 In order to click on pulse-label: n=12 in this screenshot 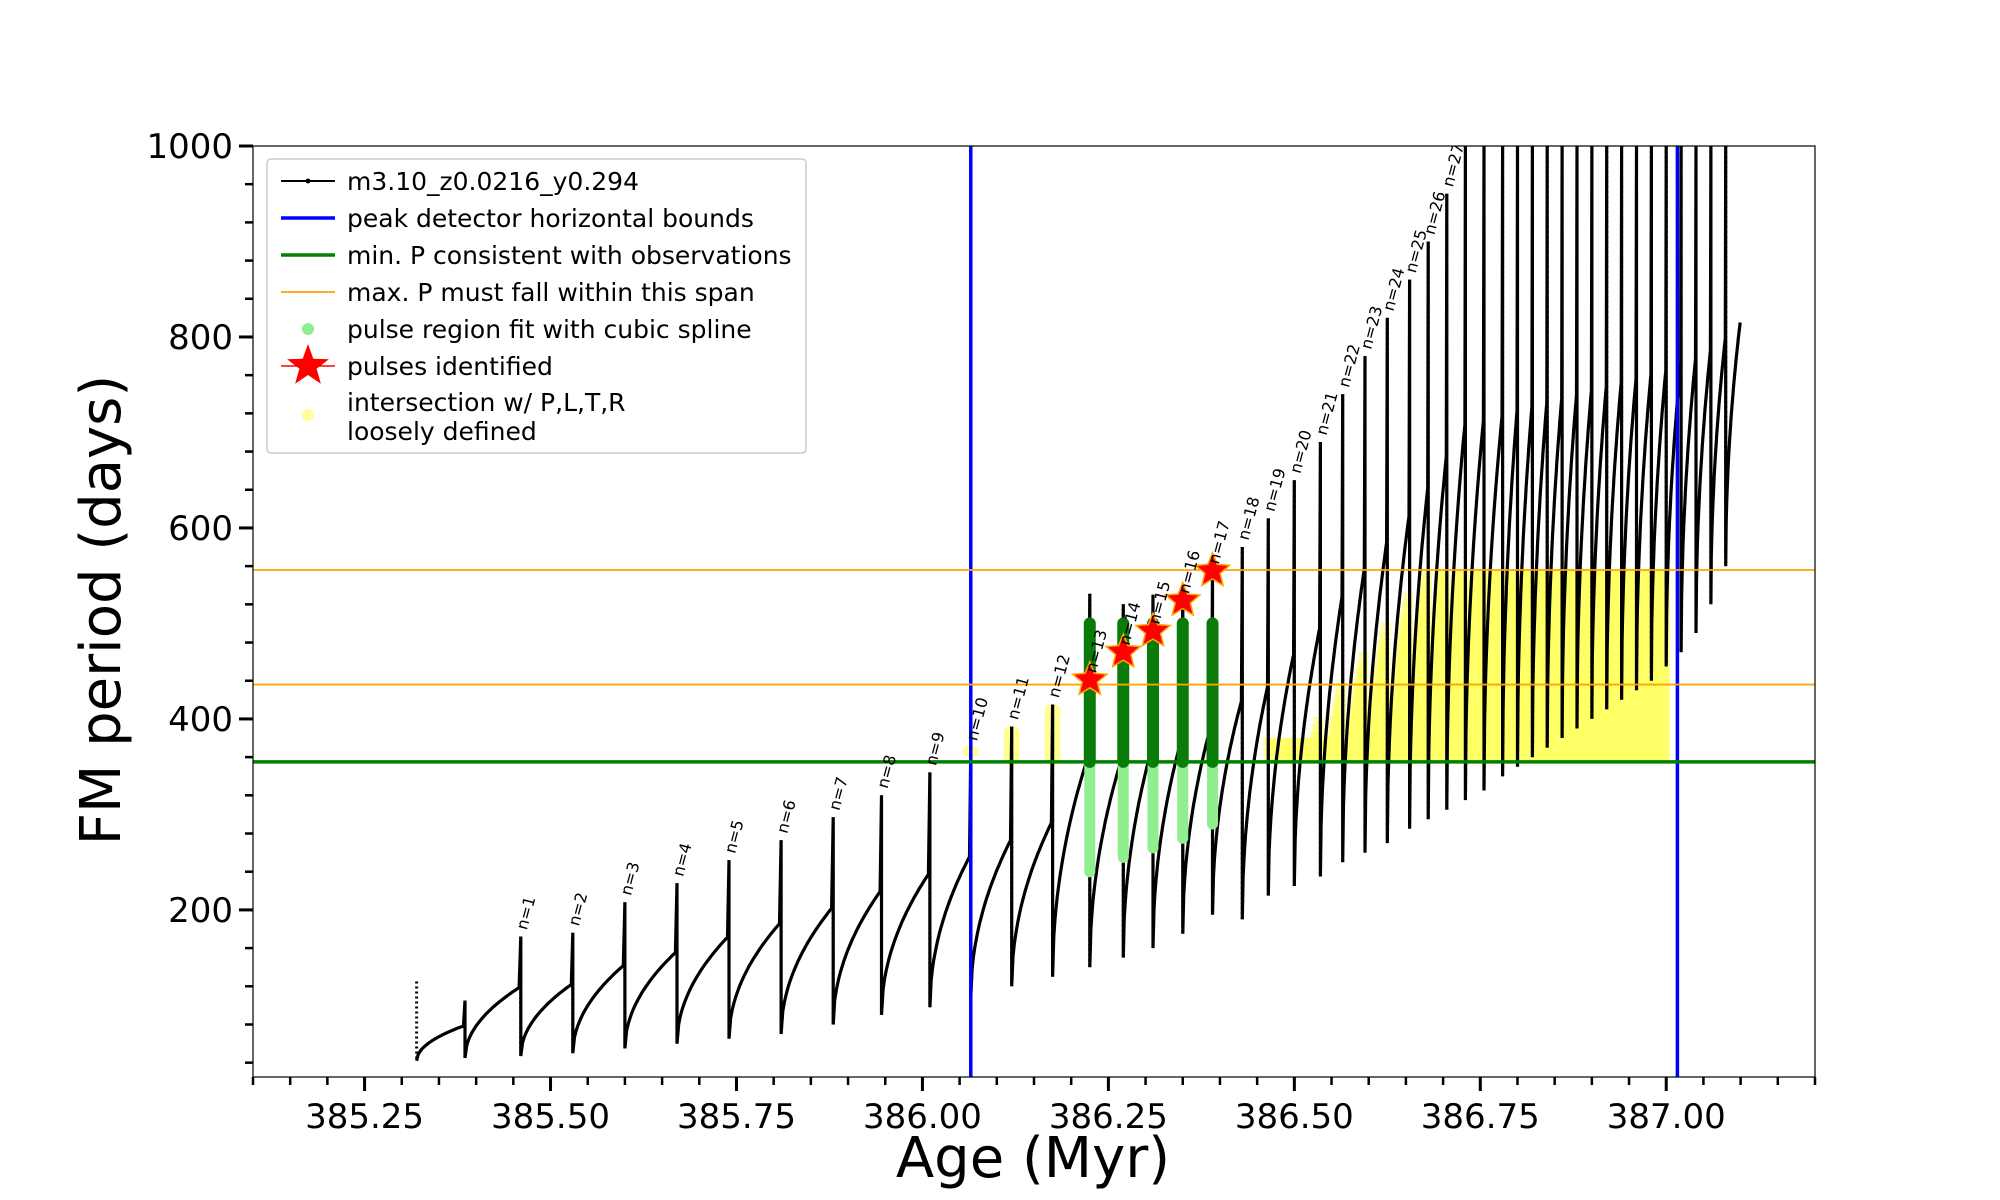, I will do `click(1059, 675)`.